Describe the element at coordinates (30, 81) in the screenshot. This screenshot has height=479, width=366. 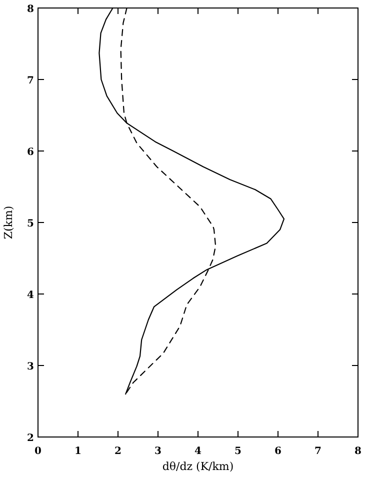
I see `y-tick-label: 7` at that location.